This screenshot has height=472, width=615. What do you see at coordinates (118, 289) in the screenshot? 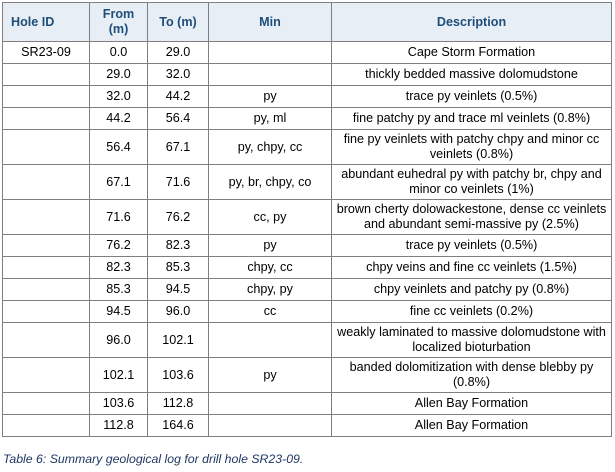
I see `cell-from: 85.3` at bounding box center [118, 289].